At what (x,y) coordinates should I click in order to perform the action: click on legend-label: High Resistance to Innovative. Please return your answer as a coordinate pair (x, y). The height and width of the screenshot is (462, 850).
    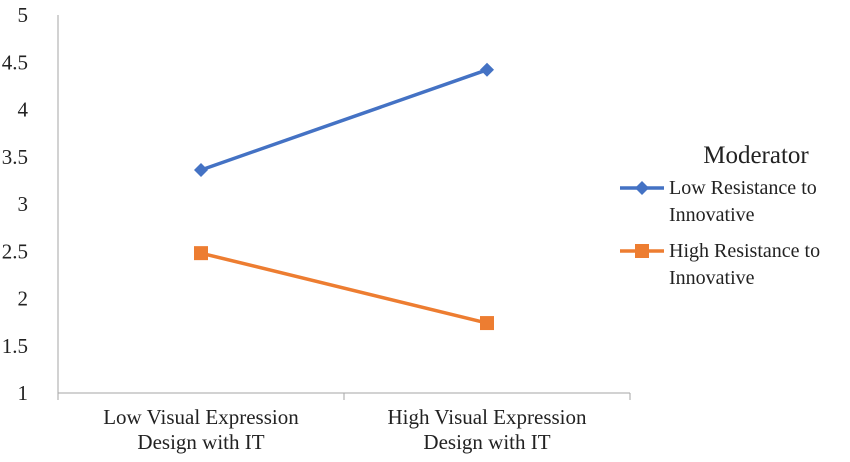
    Looking at the image, I should click on (744, 264).